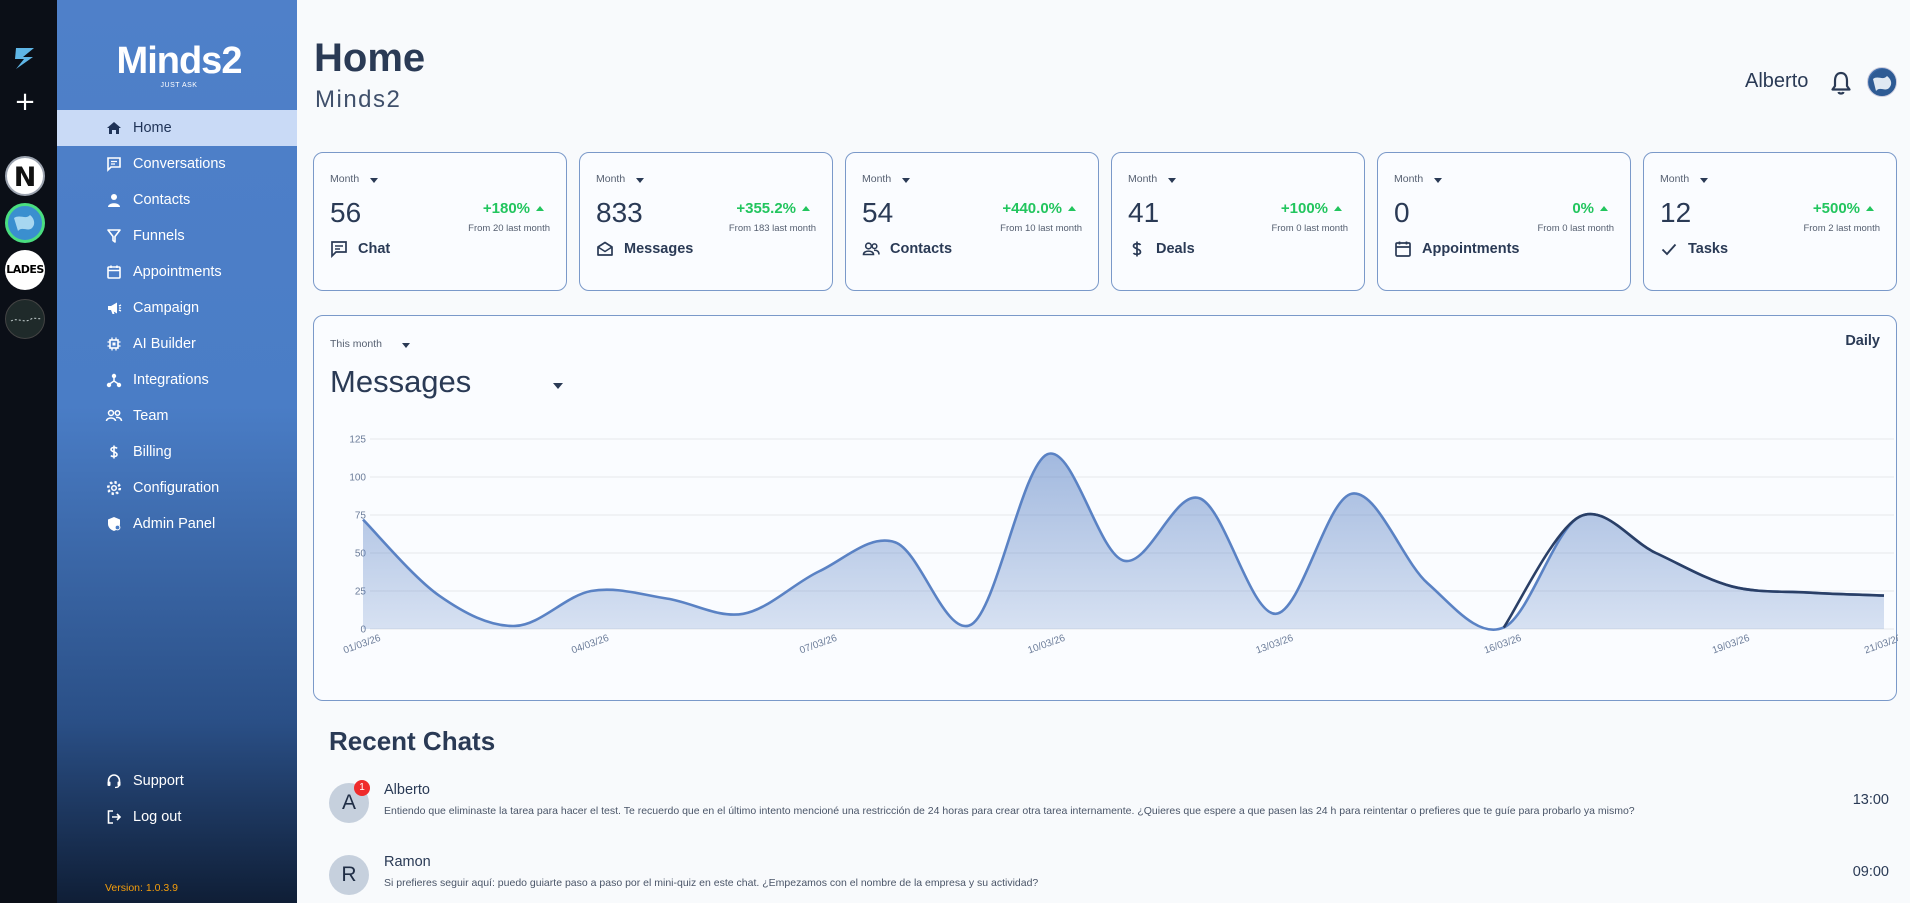 The image size is (1910, 903). Describe the element at coordinates (339, 249) in the screenshot. I see `chat-icon` at that location.